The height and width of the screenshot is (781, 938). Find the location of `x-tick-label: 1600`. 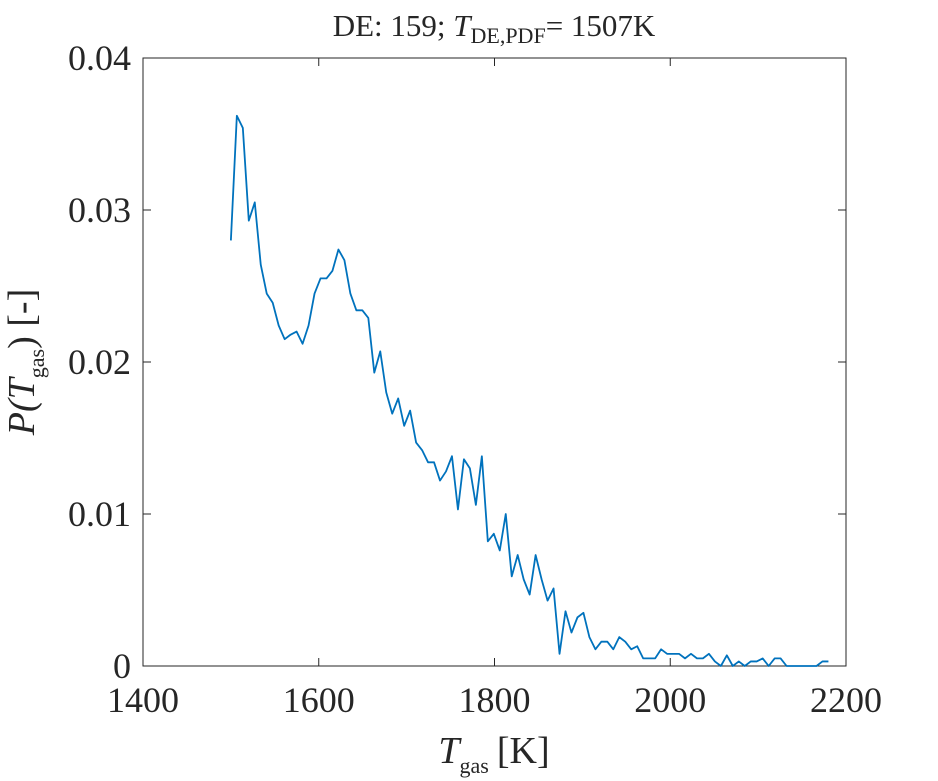

x-tick-label: 1600 is located at coordinates (319, 700).